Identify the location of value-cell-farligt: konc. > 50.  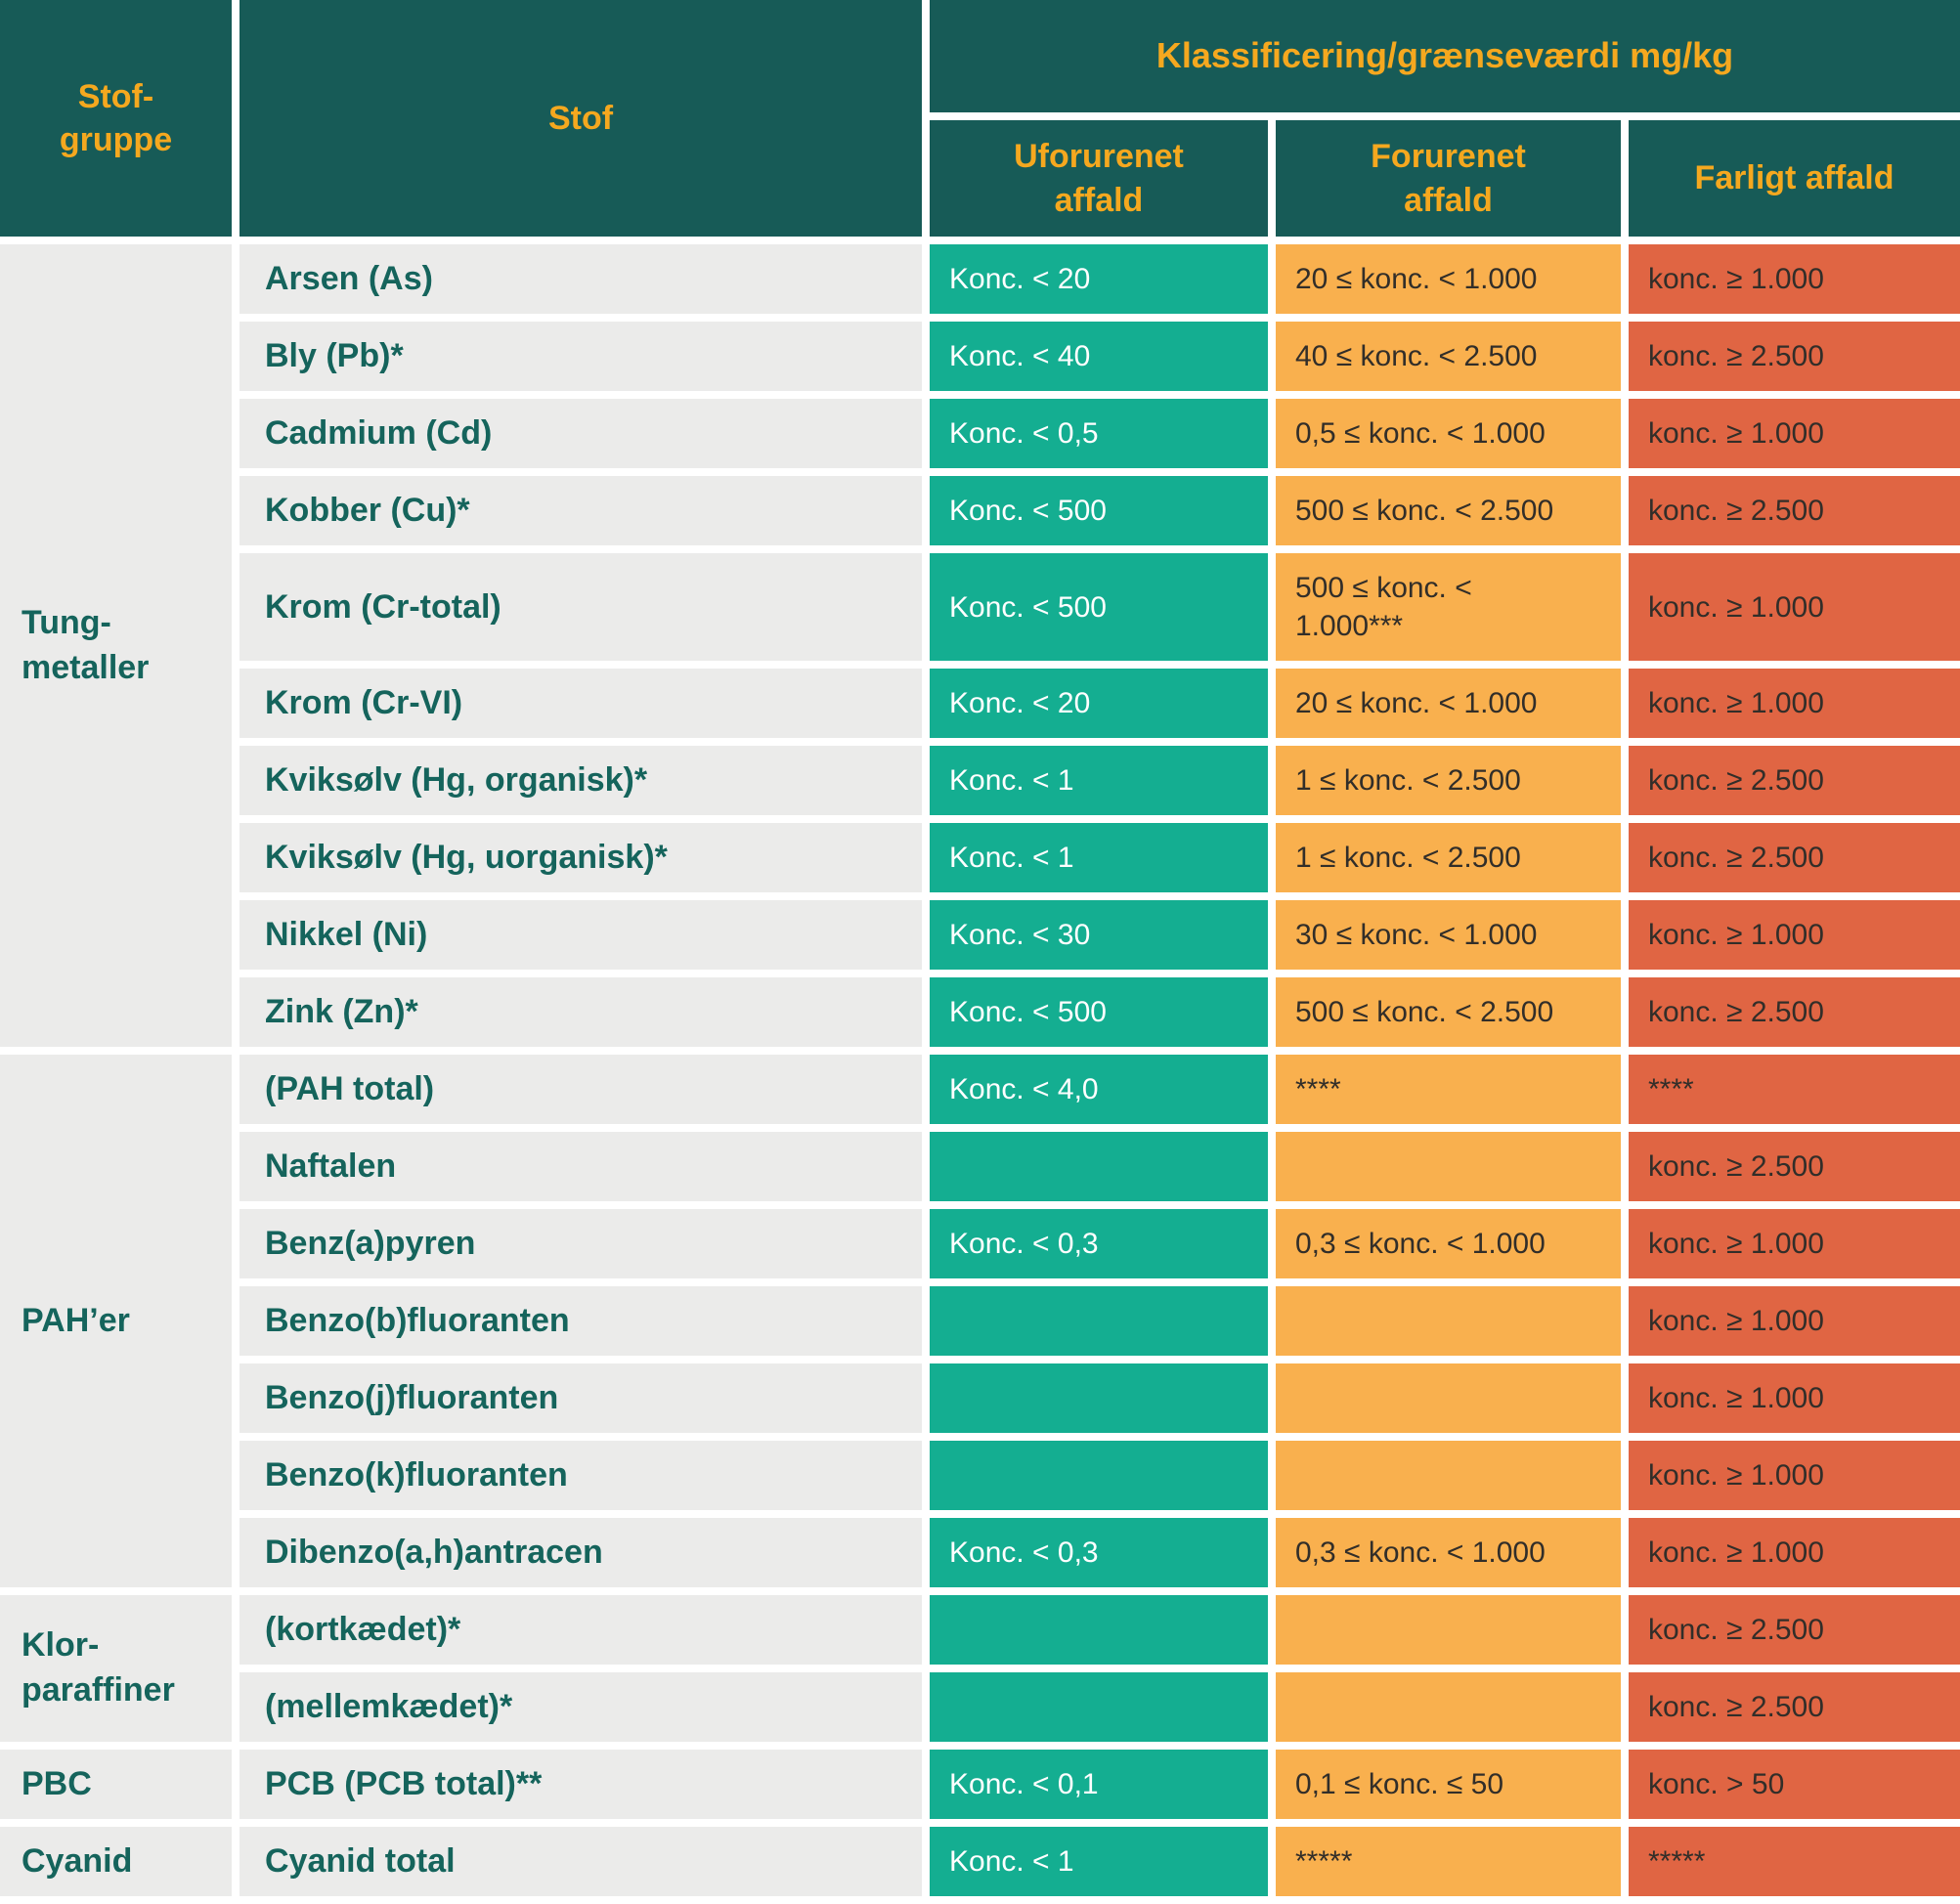
(1794, 1784).